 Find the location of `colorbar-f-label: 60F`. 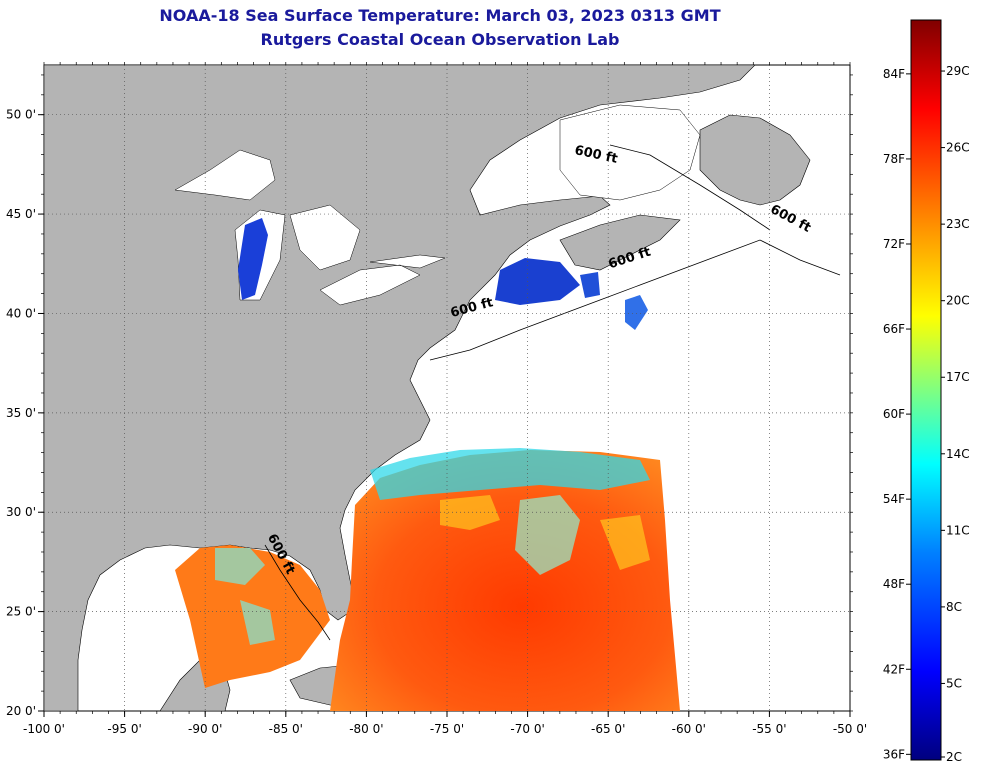

colorbar-f-label: 60F is located at coordinates (894, 414).